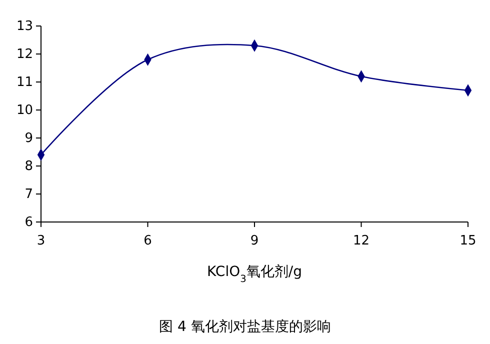  What do you see at coordinates (24, 82) in the screenshot?
I see `y-tick-label: 11` at bounding box center [24, 82].